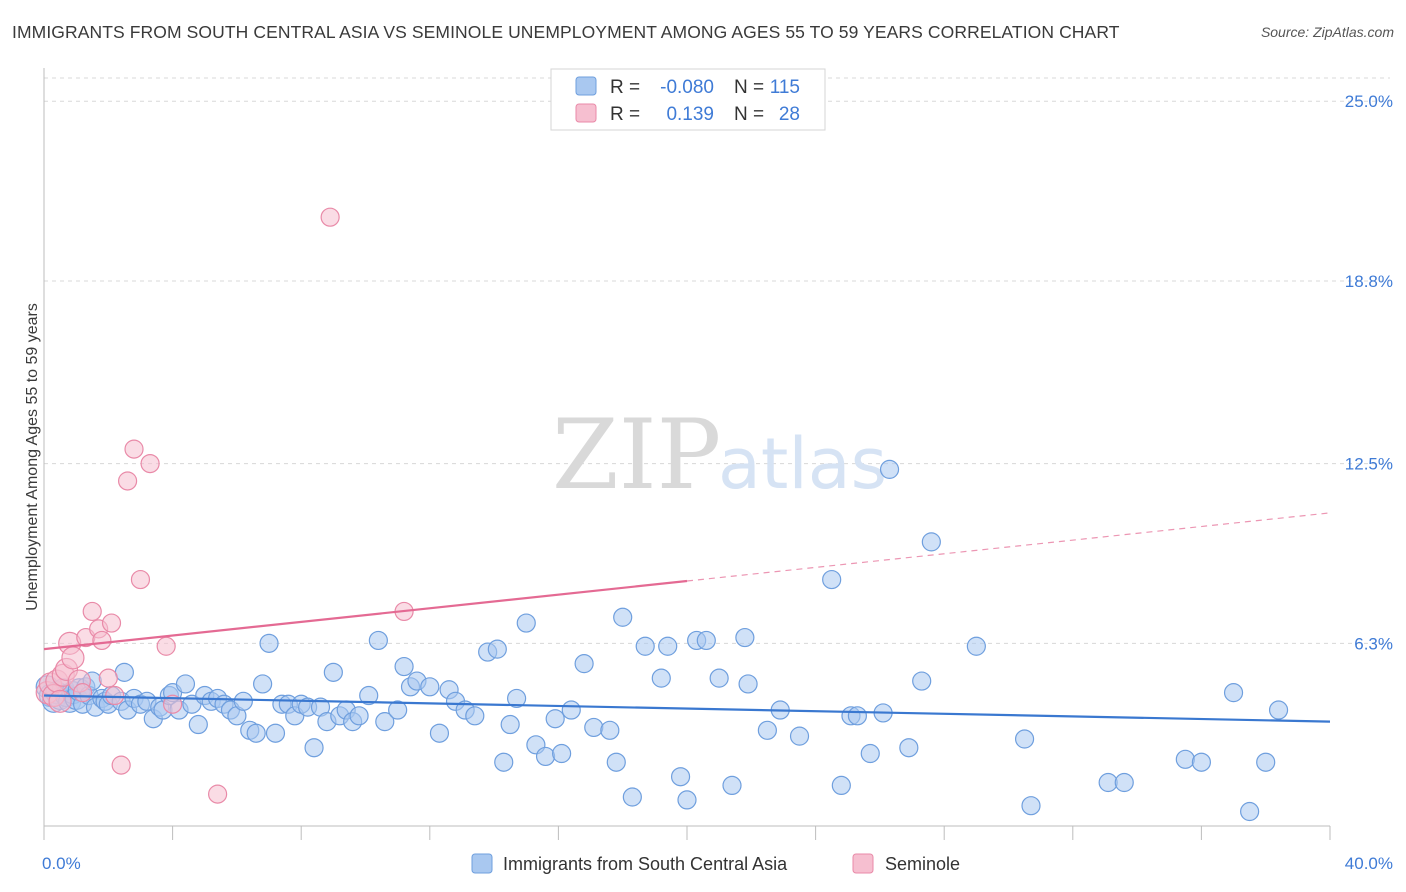 The height and width of the screenshot is (892, 1406). What do you see at coordinates (625, 114) in the screenshot?
I see `legend-r-label-2: R =` at bounding box center [625, 114].